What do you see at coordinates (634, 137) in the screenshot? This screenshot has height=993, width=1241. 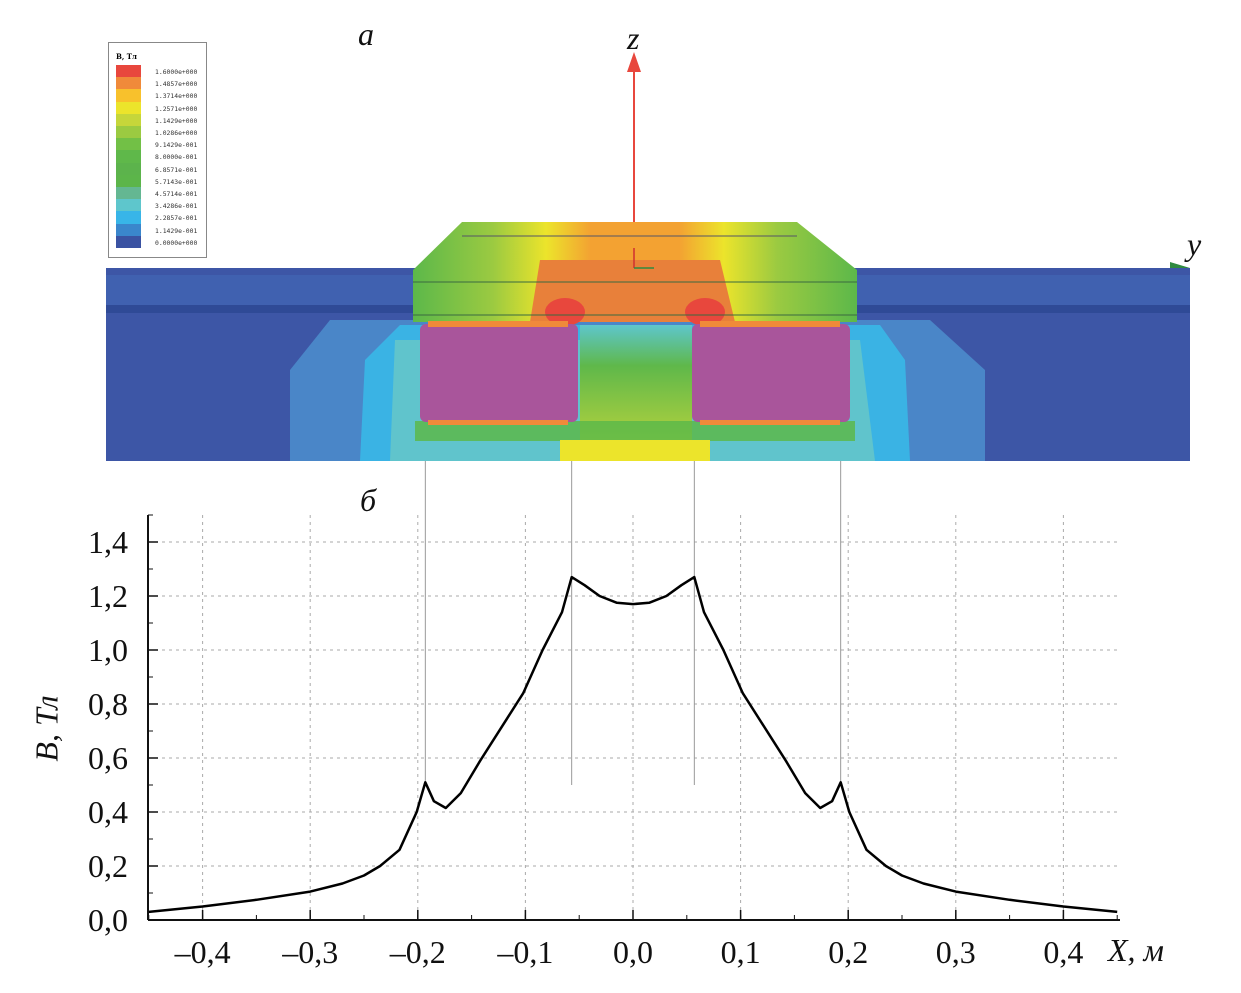 I see `z-axis-arrow` at bounding box center [634, 137].